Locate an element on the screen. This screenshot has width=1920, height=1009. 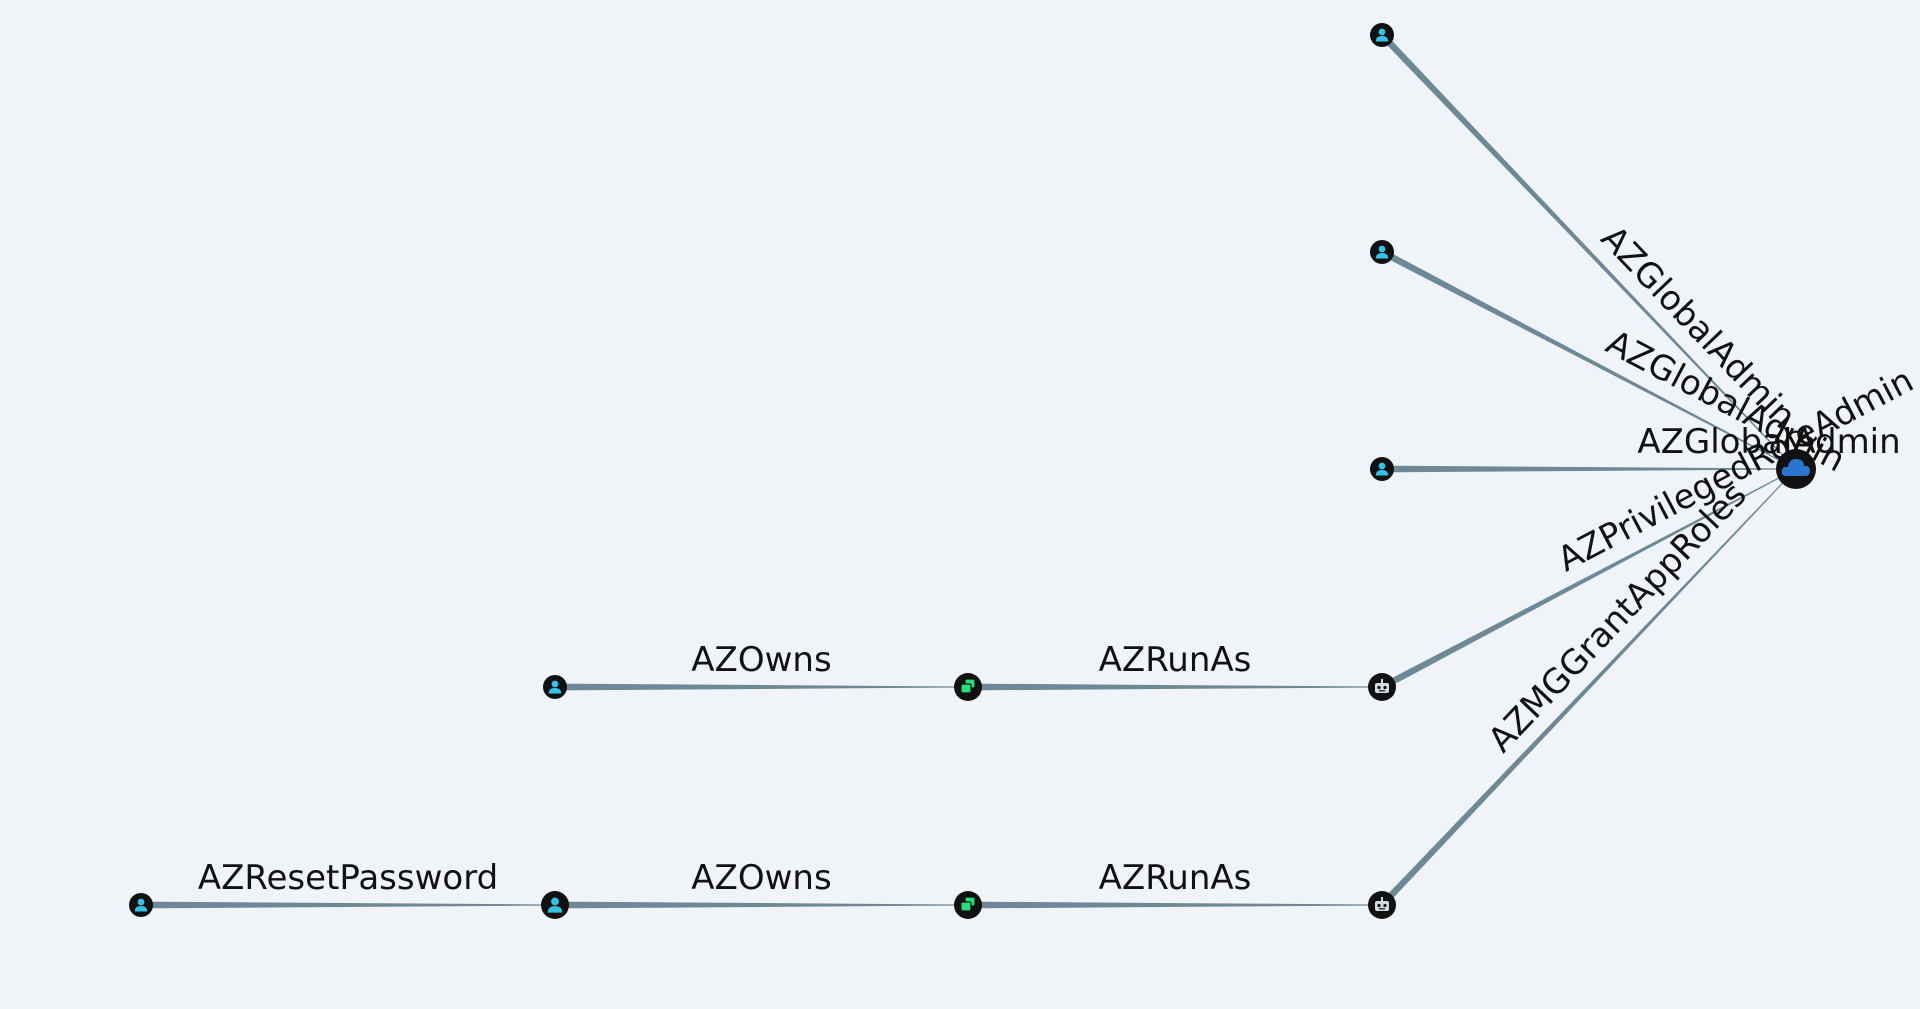
edge-label-e8: AZResetPassword is located at coordinates (348, 878).